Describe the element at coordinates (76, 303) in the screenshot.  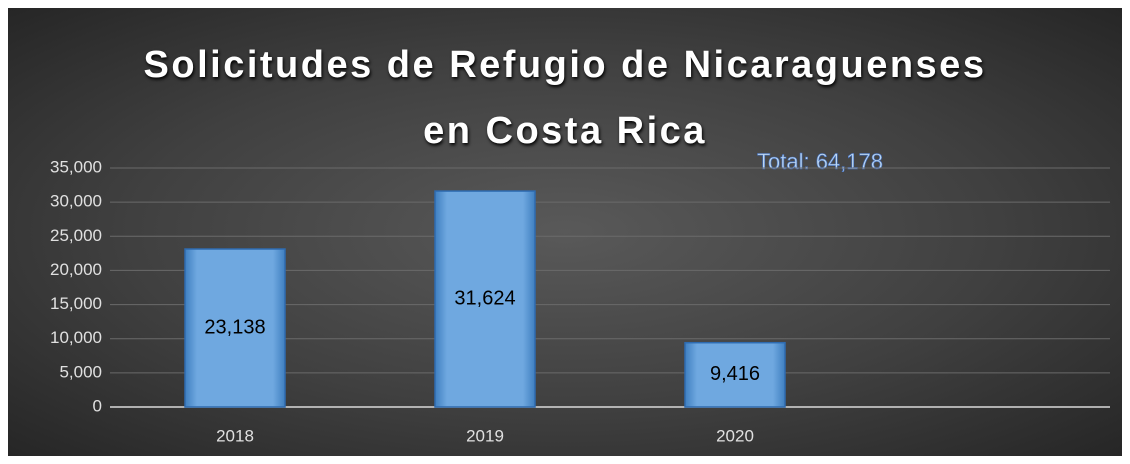
I see `y-tick-label: 15,000` at that location.